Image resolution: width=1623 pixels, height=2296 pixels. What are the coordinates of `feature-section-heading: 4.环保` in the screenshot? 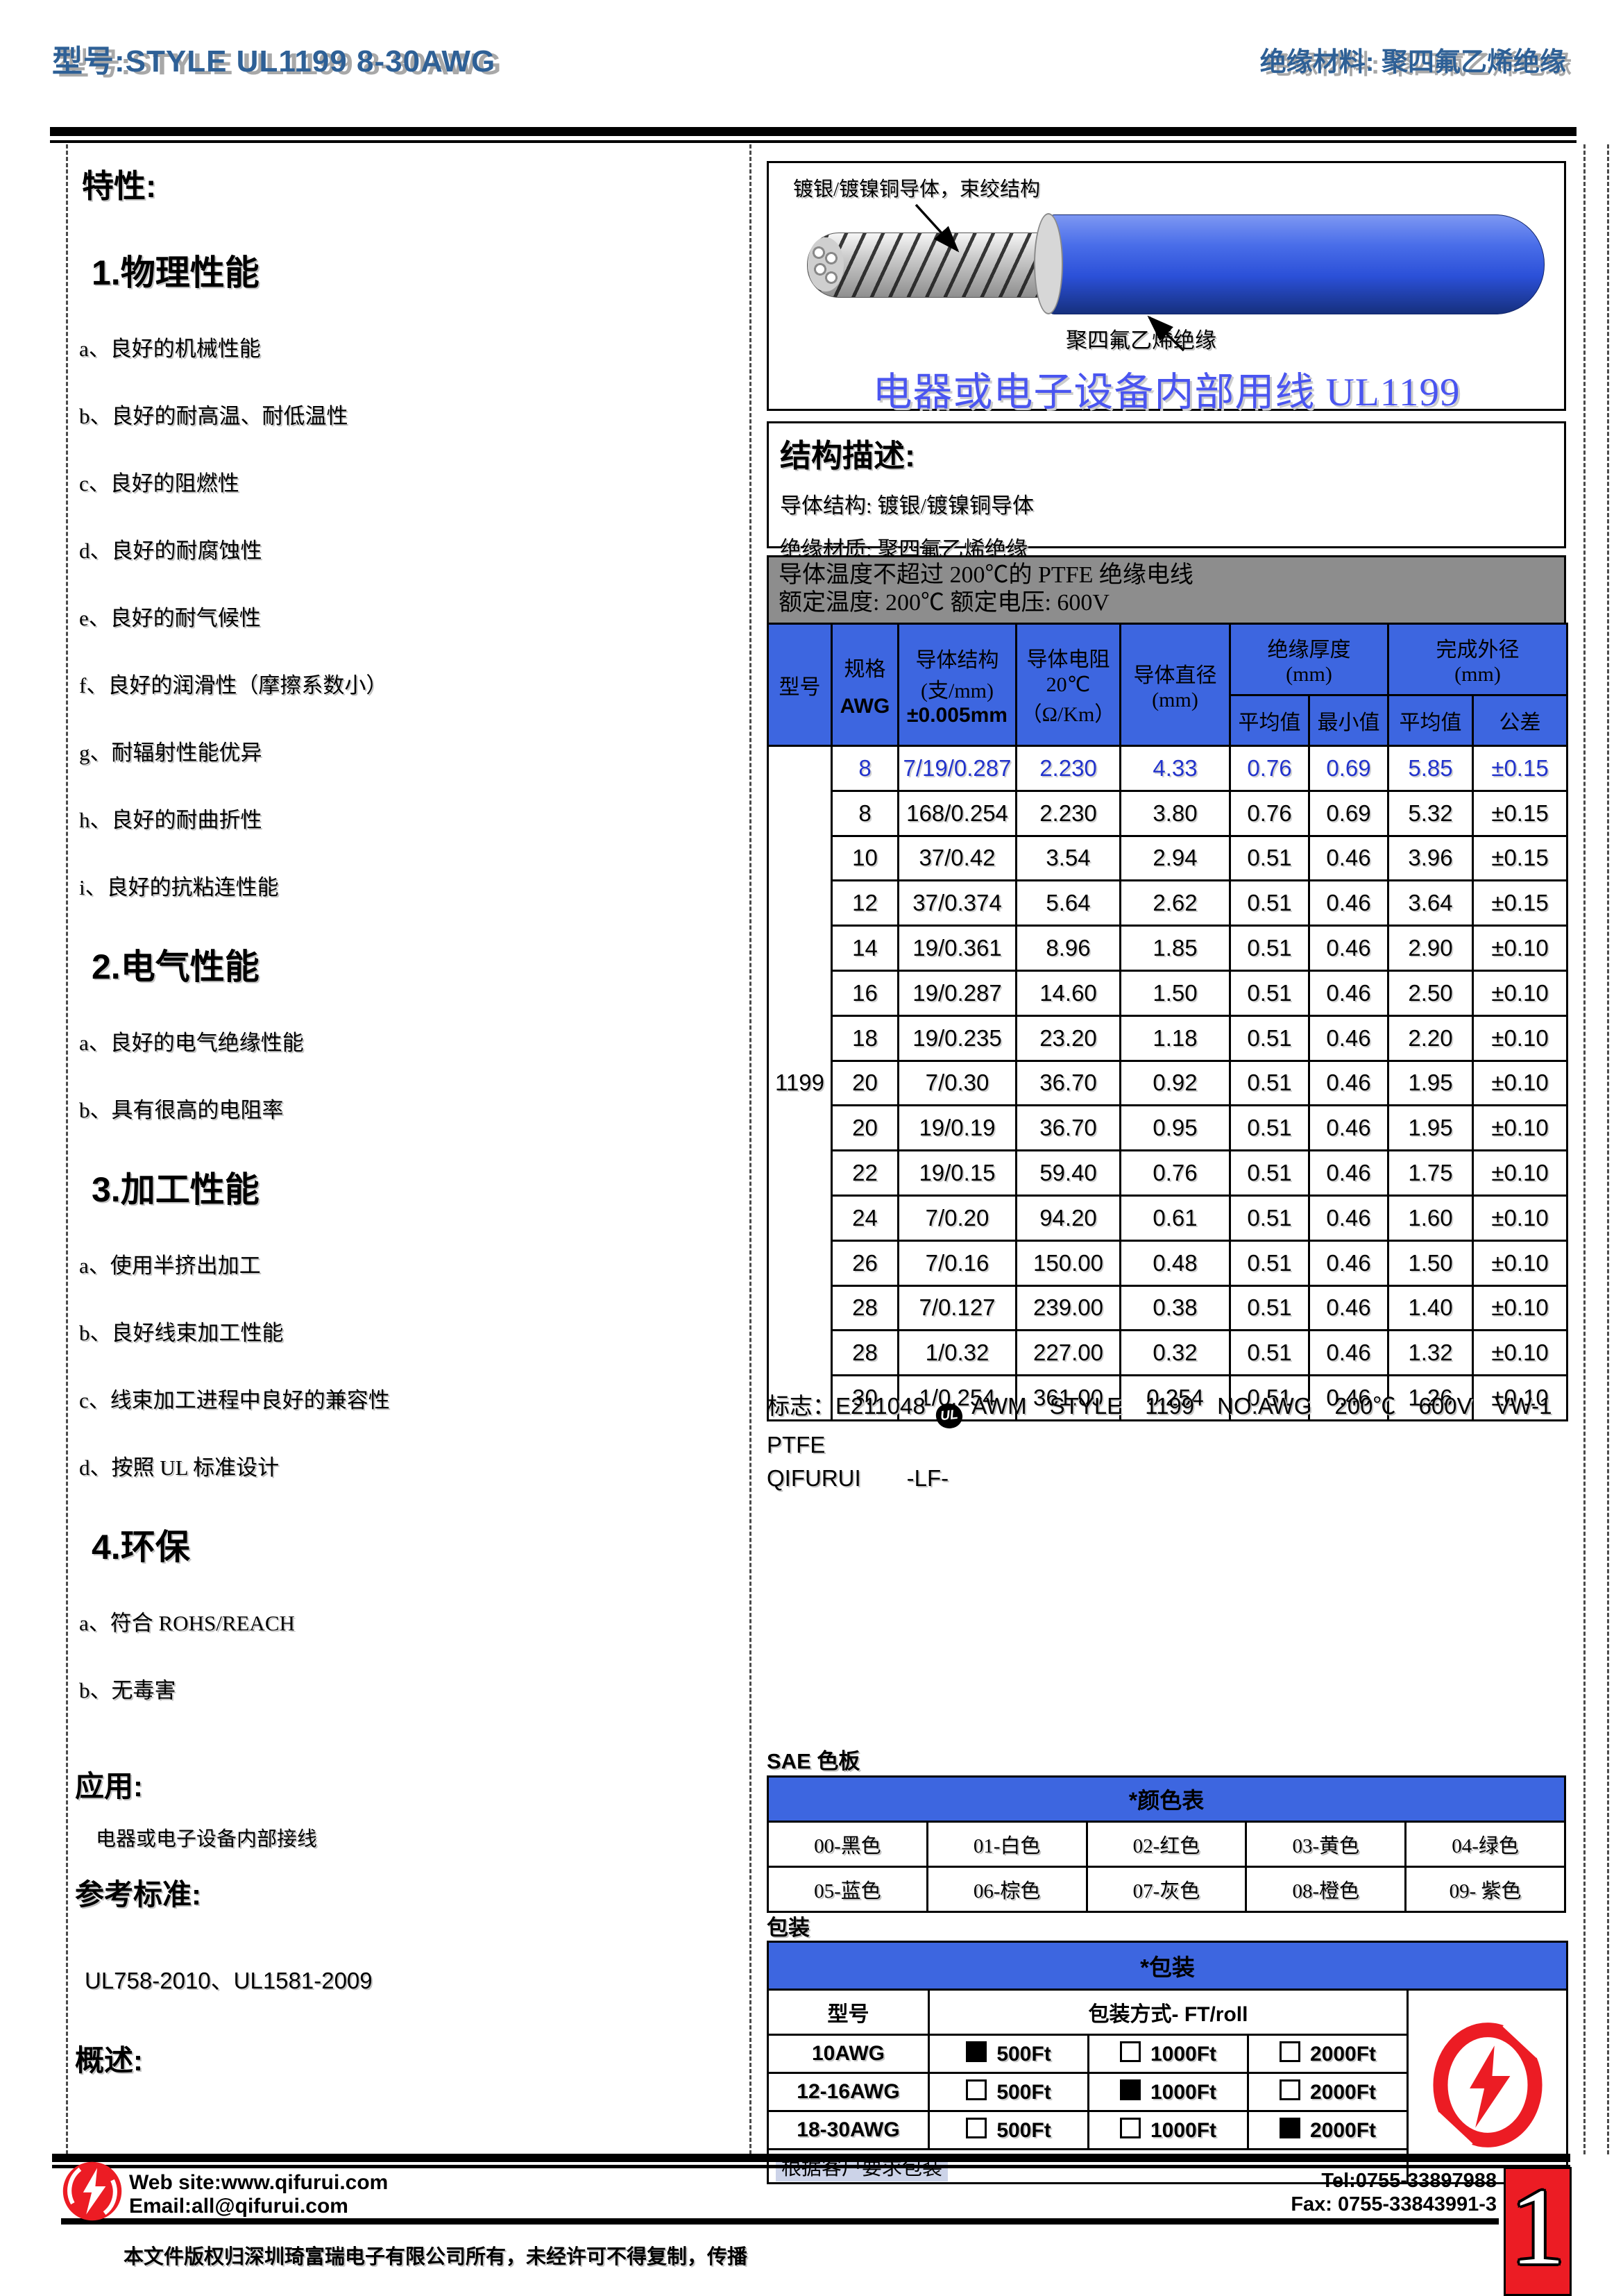 It's located at (141, 1547).